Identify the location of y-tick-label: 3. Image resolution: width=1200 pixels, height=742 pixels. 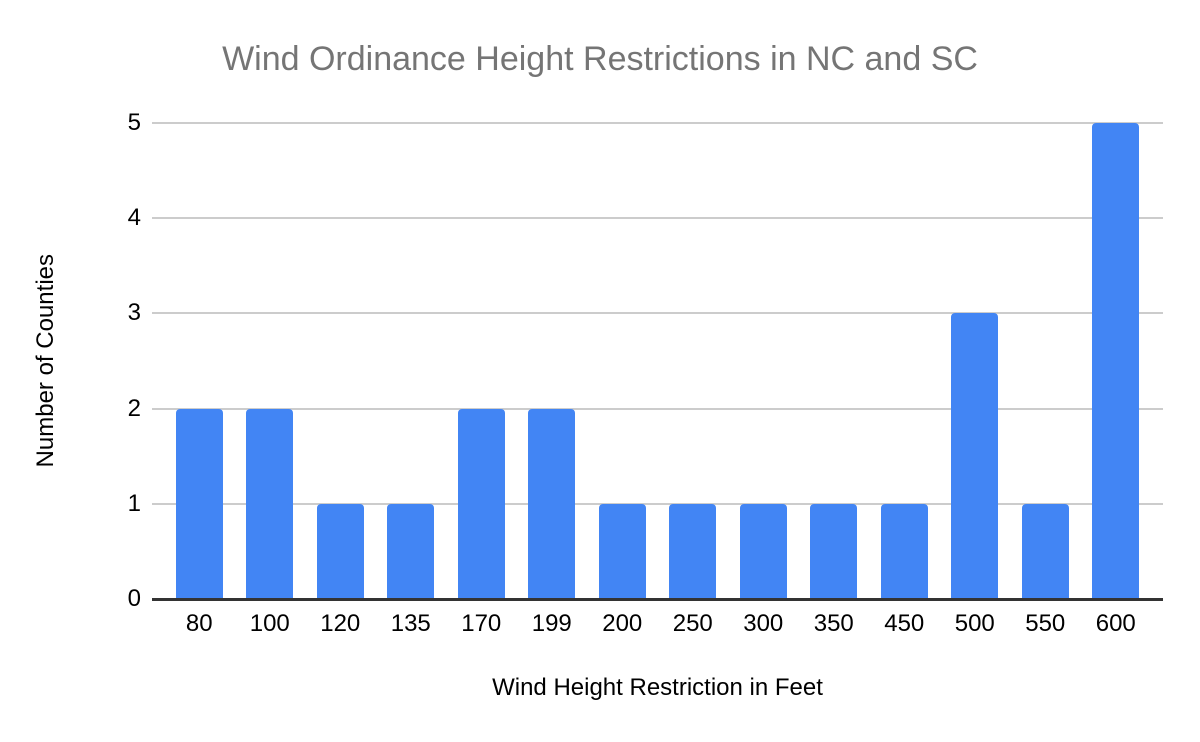
(134, 313).